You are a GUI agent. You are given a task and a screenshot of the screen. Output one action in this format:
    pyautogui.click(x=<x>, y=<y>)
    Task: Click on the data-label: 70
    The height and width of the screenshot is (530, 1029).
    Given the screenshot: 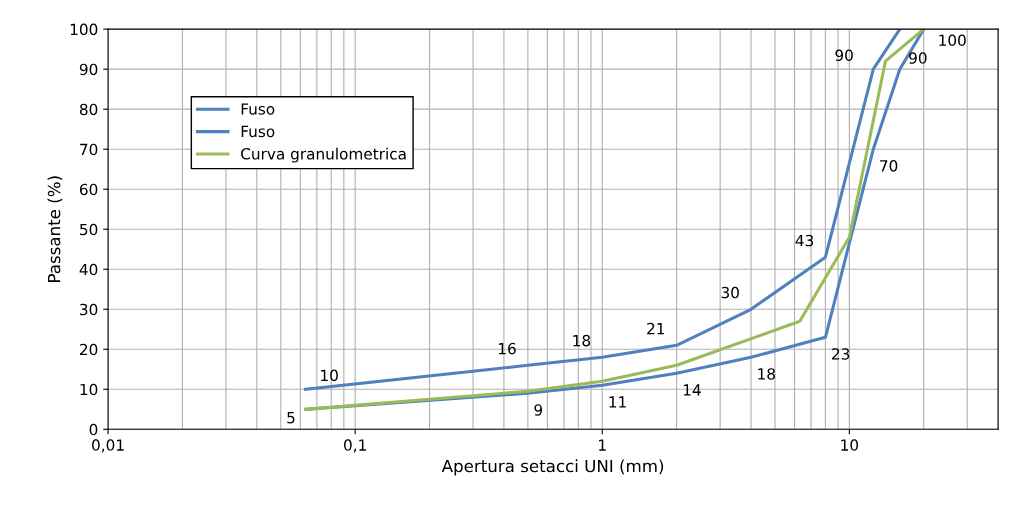 What is the action you would take?
    pyautogui.click(x=889, y=166)
    